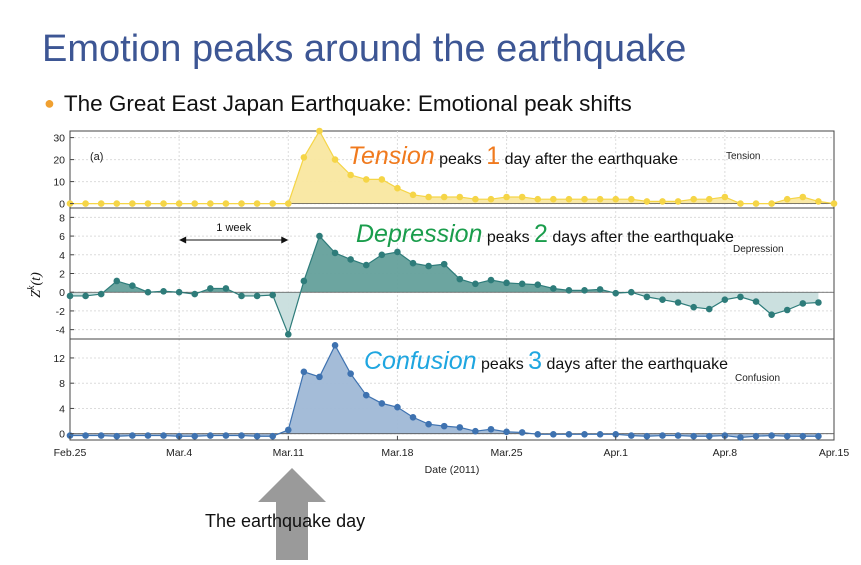  Describe the element at coordinates (743, 156) in the screenshot. I see `series-name-label: Tension` at that location.